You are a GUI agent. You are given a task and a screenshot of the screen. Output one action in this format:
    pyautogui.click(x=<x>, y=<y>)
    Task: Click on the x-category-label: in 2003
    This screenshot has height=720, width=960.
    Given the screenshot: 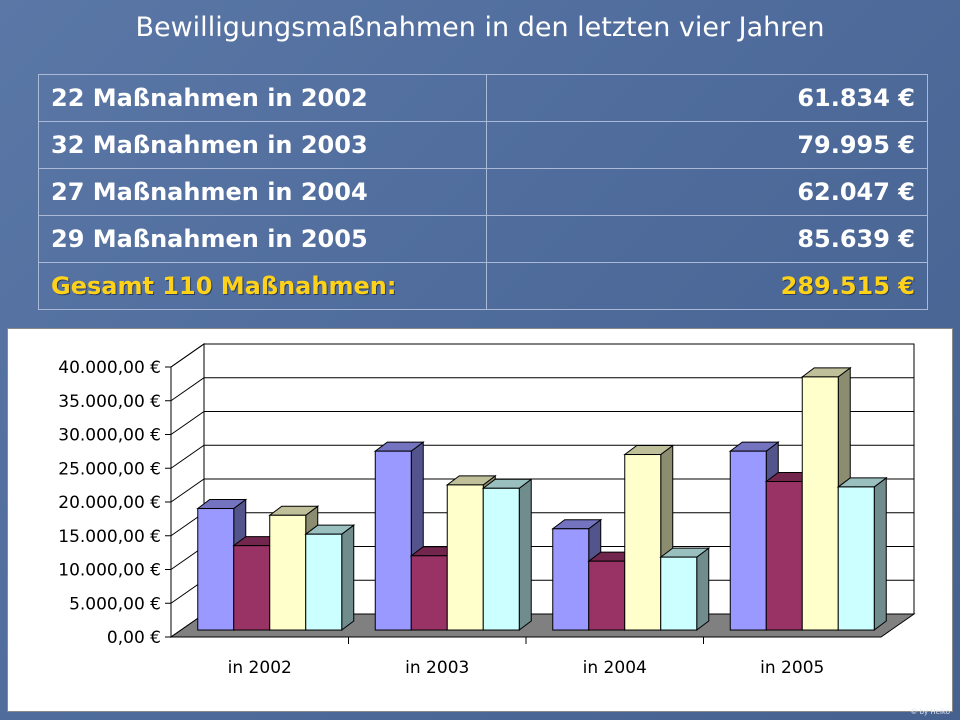 What is the action you would take?
    pyautogui.click(x=437, y=668)
    